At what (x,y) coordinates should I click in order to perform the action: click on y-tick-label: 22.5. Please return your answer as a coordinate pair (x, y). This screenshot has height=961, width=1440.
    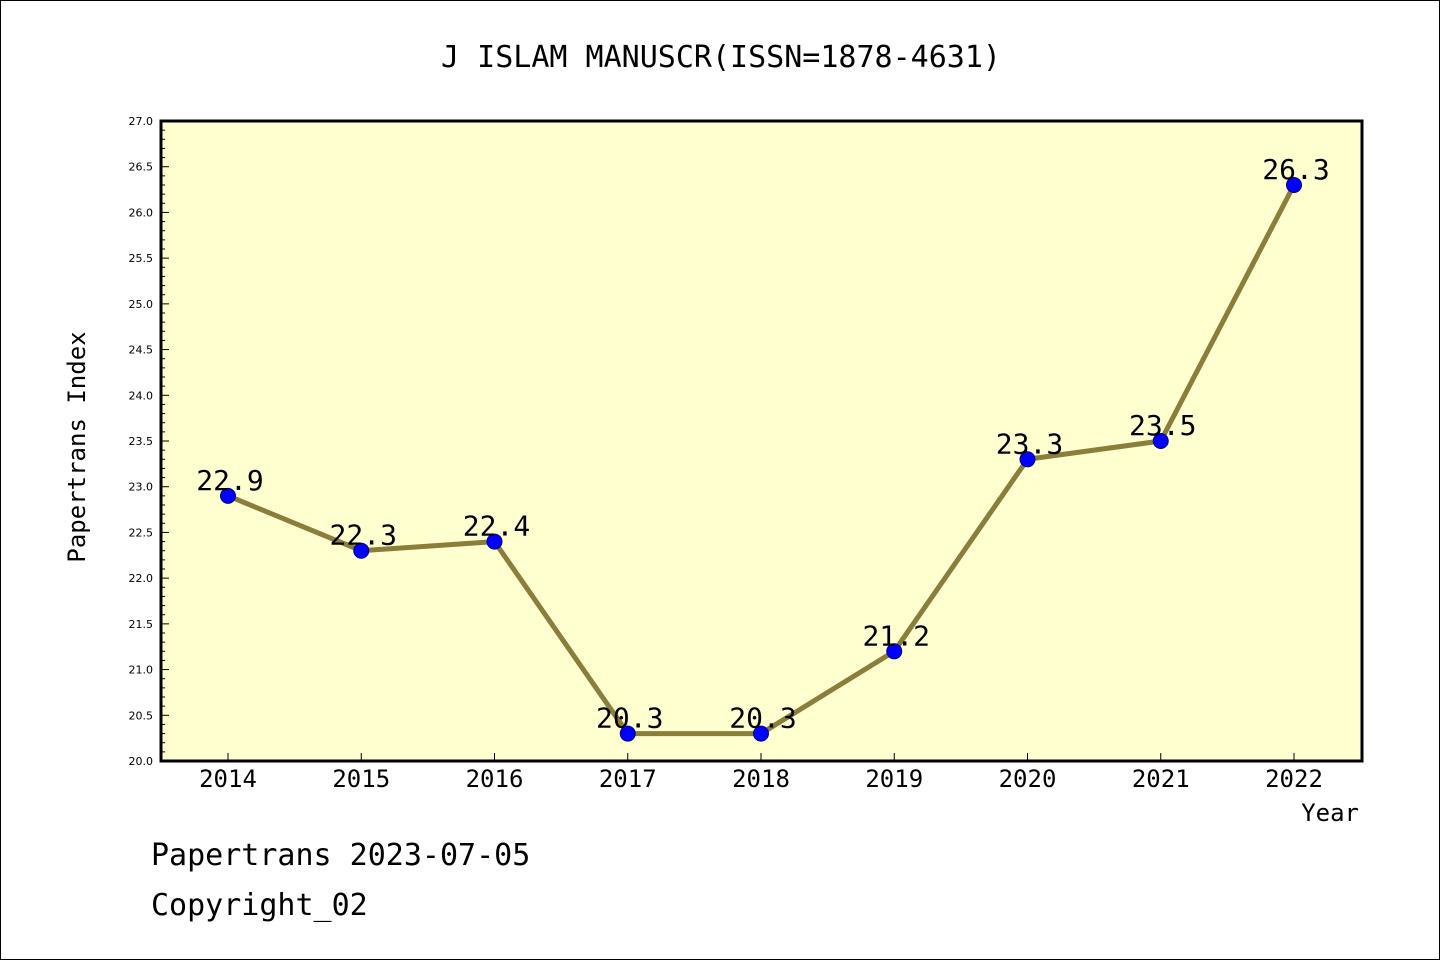
    Looking at the image, I should click on (141, 532).